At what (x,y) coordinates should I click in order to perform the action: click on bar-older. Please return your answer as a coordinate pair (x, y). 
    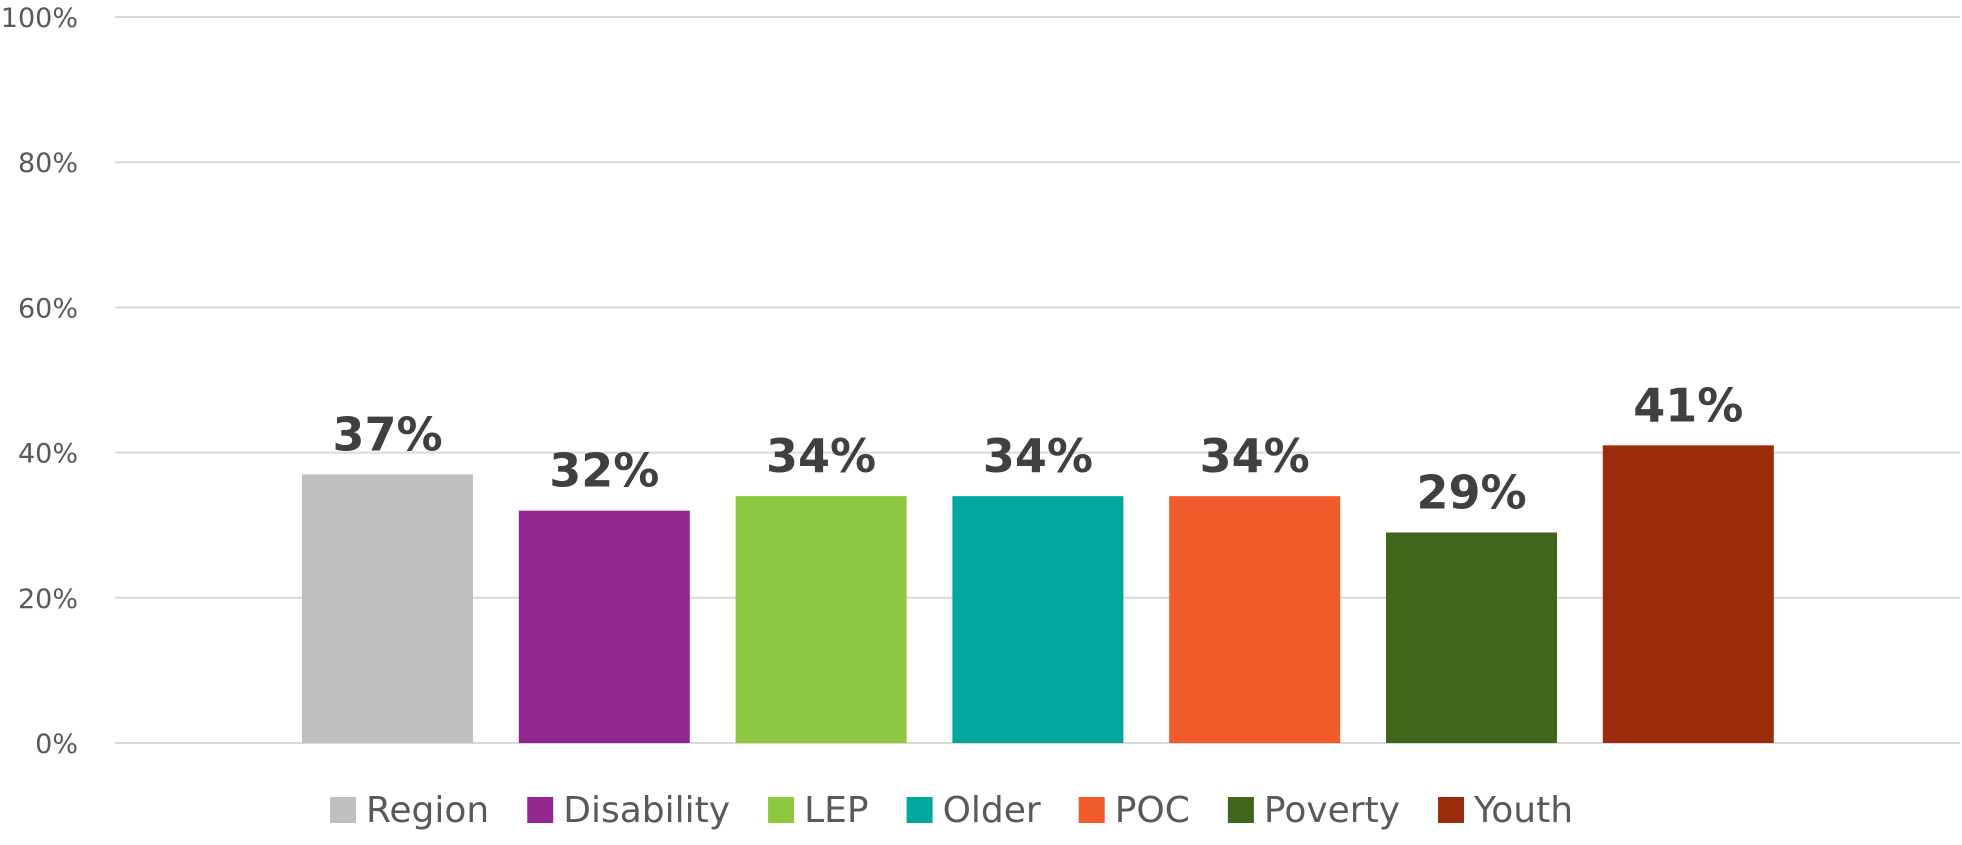
    Looking at the image, I should click on (1038, 619).